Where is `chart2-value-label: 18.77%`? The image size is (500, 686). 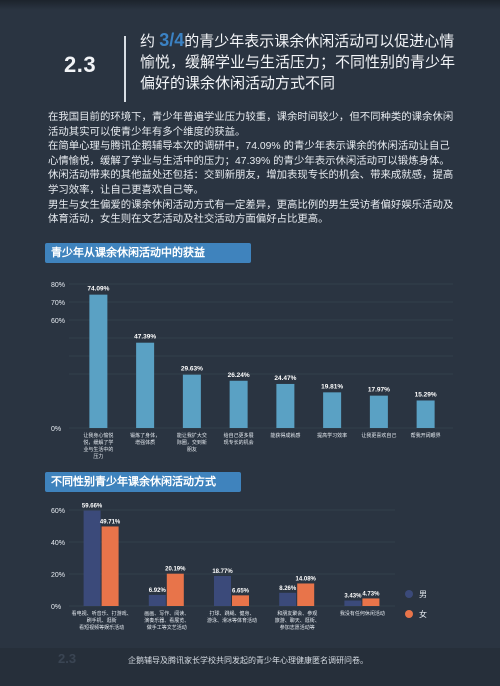
chart2-value-label: 18.77% is located at coordinates (222, 572).